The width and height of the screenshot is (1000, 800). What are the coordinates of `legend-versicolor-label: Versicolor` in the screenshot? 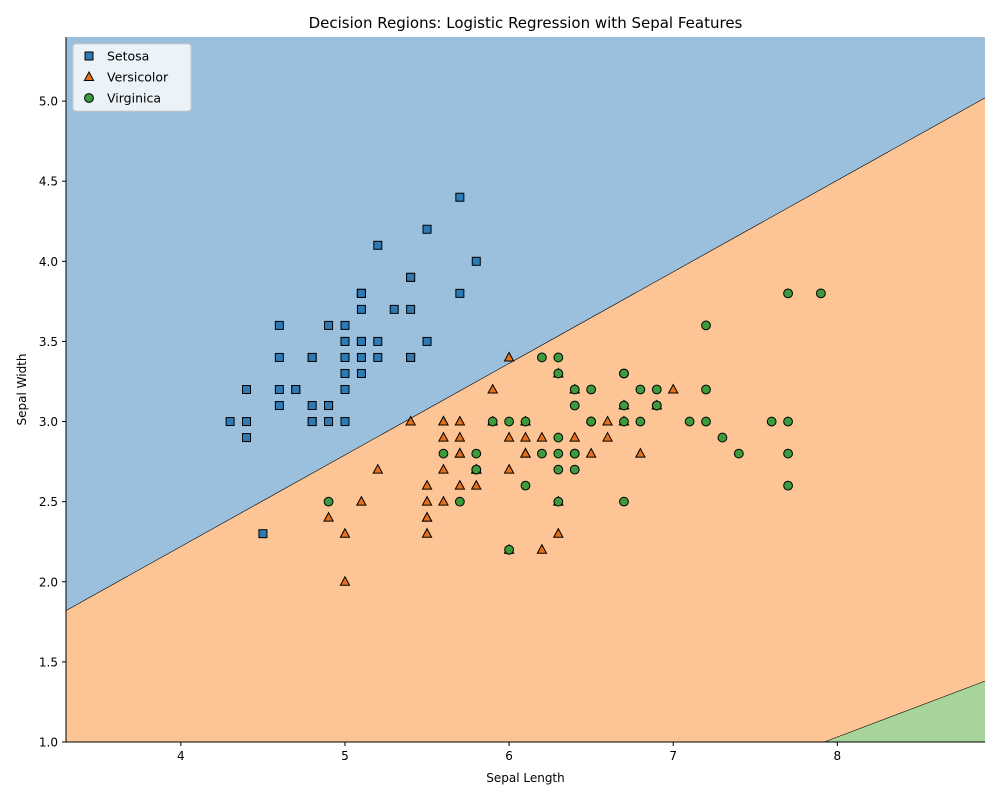 It's located at (138, 77).